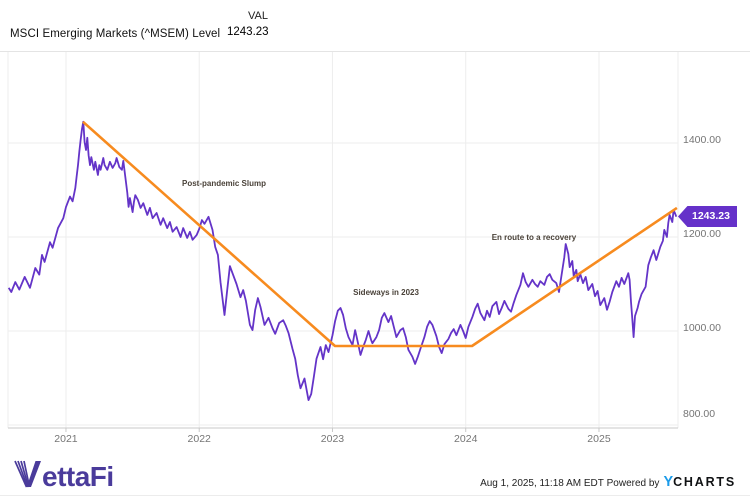  I want to click on y-axis-label: 1200.00, so click(702, 234).